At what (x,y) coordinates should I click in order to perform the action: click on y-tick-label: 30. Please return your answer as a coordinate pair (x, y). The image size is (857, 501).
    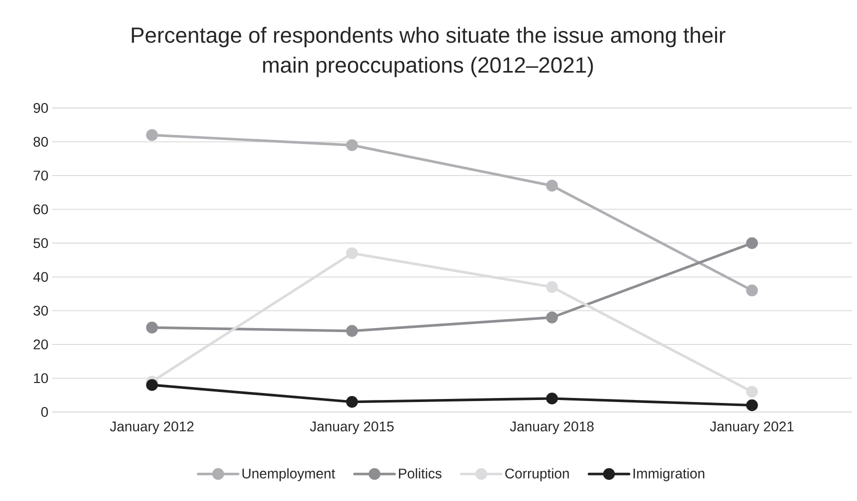
    Looking at the image, I should click on (40, 311).